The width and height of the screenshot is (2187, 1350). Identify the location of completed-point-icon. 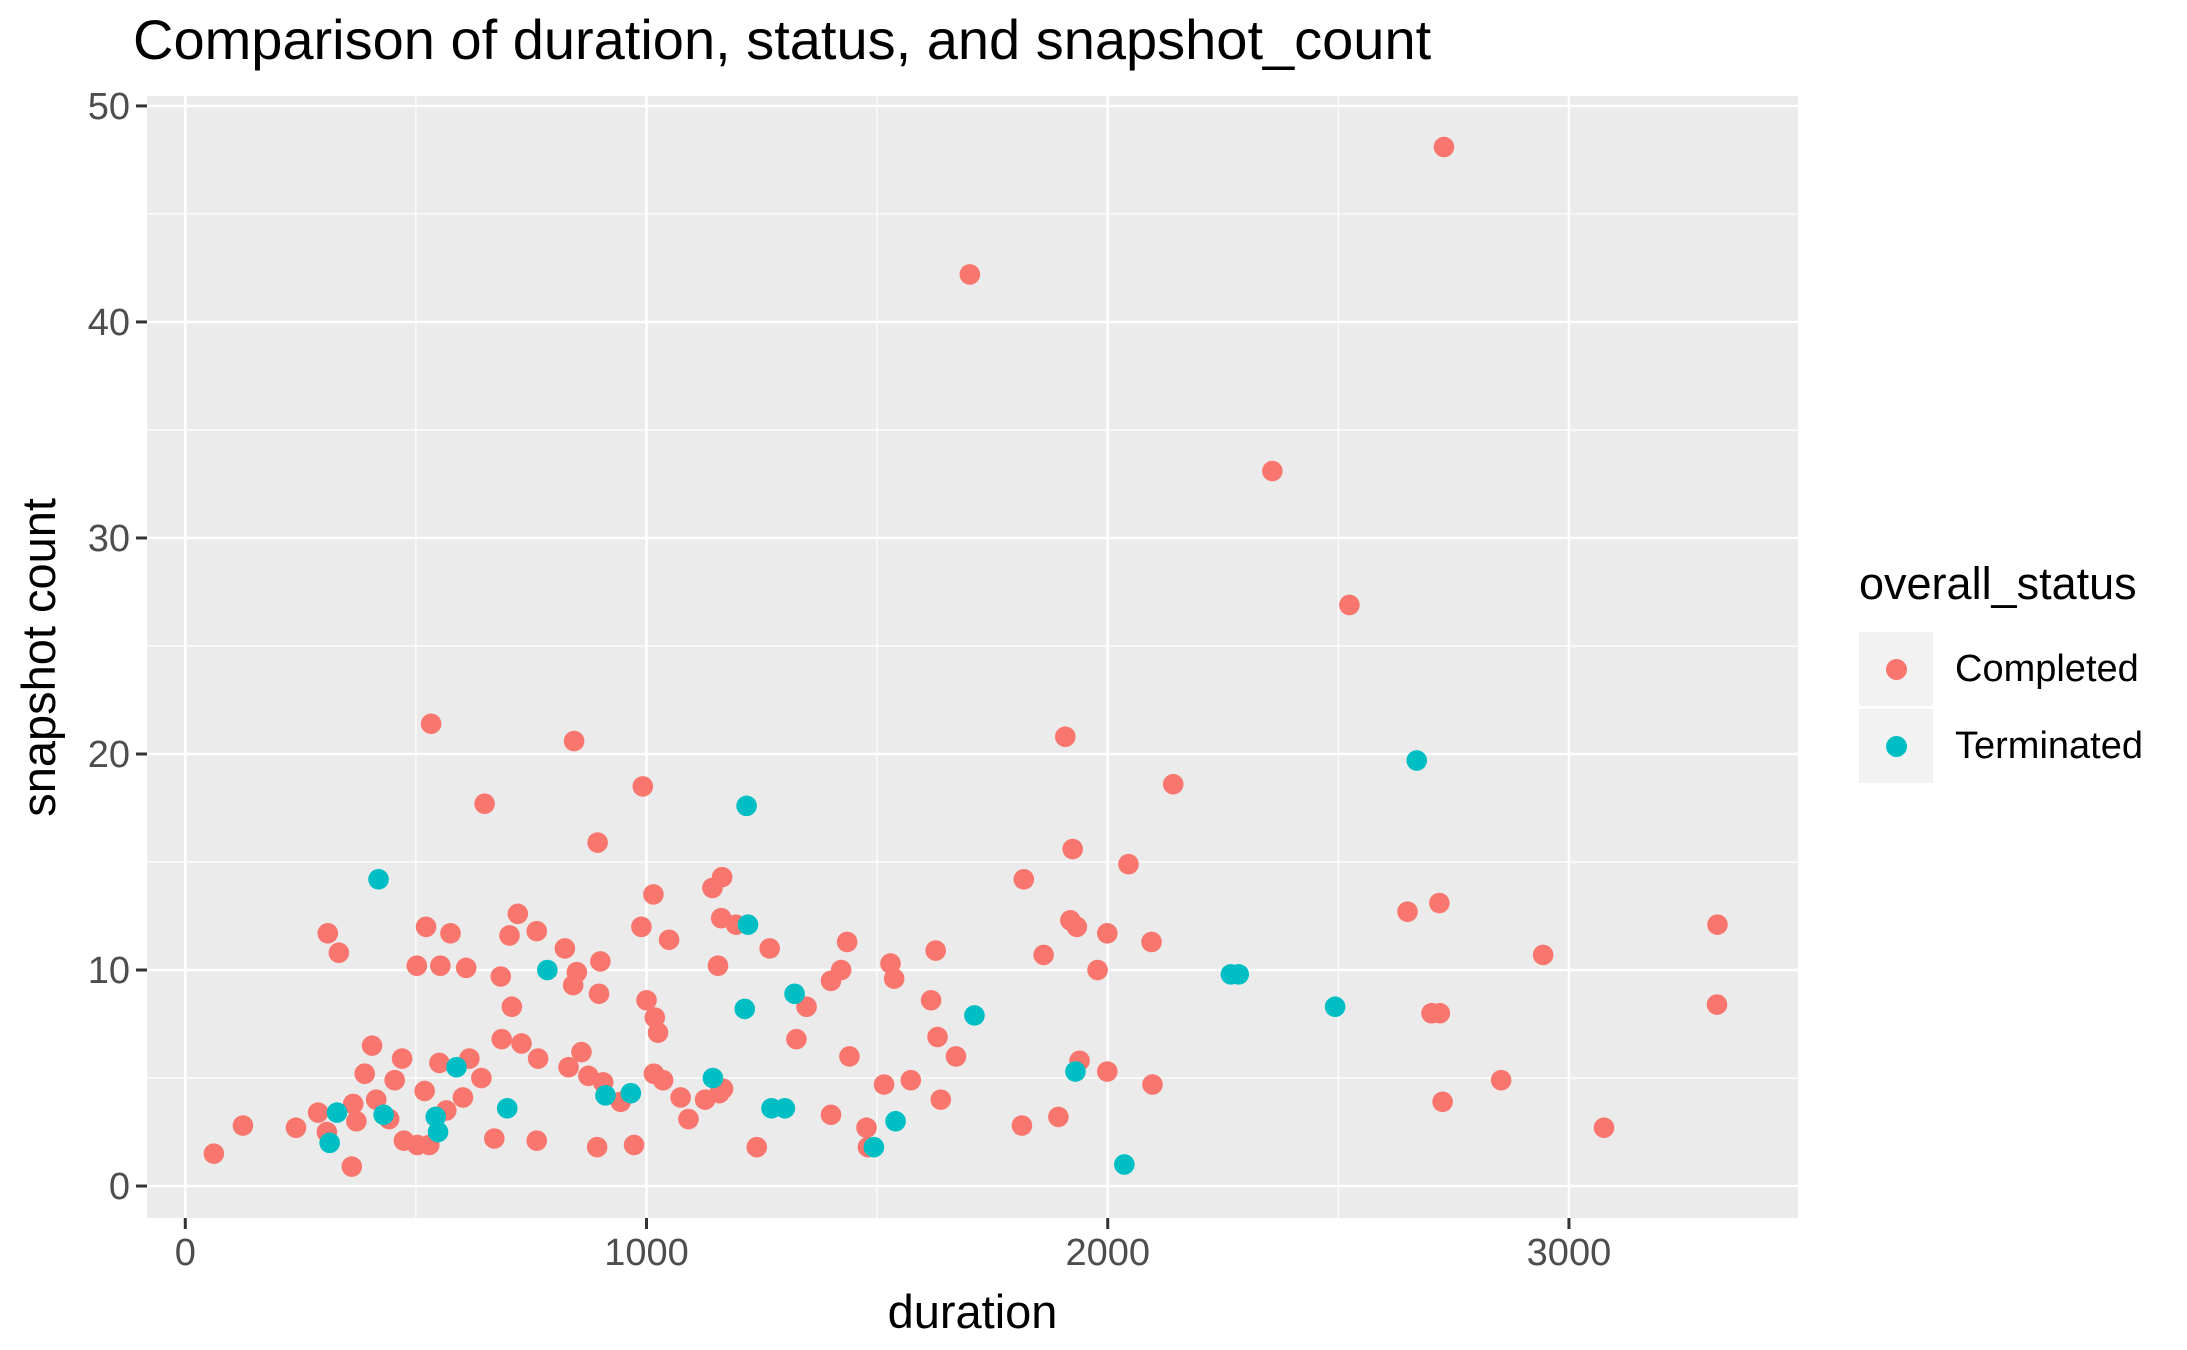
(1896, 669).